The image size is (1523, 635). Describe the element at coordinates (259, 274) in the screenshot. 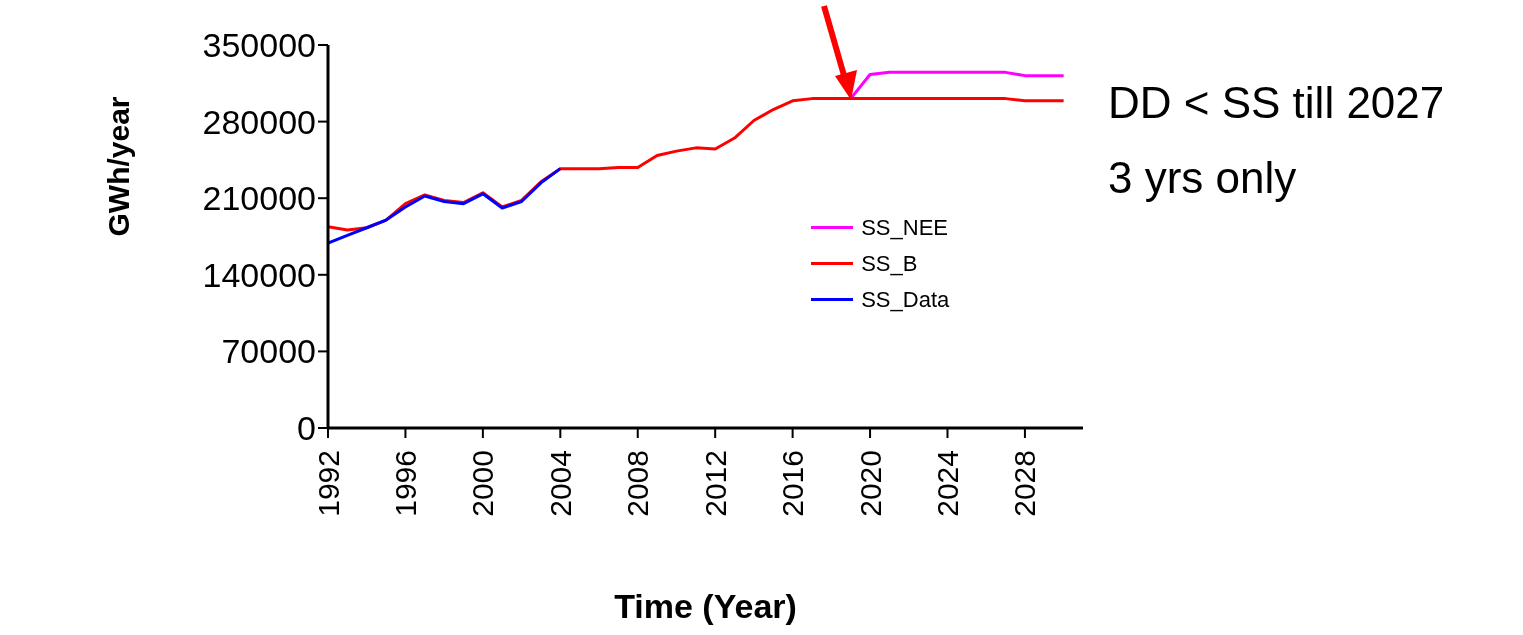

I see `y-tick-label: 140000` at that location.